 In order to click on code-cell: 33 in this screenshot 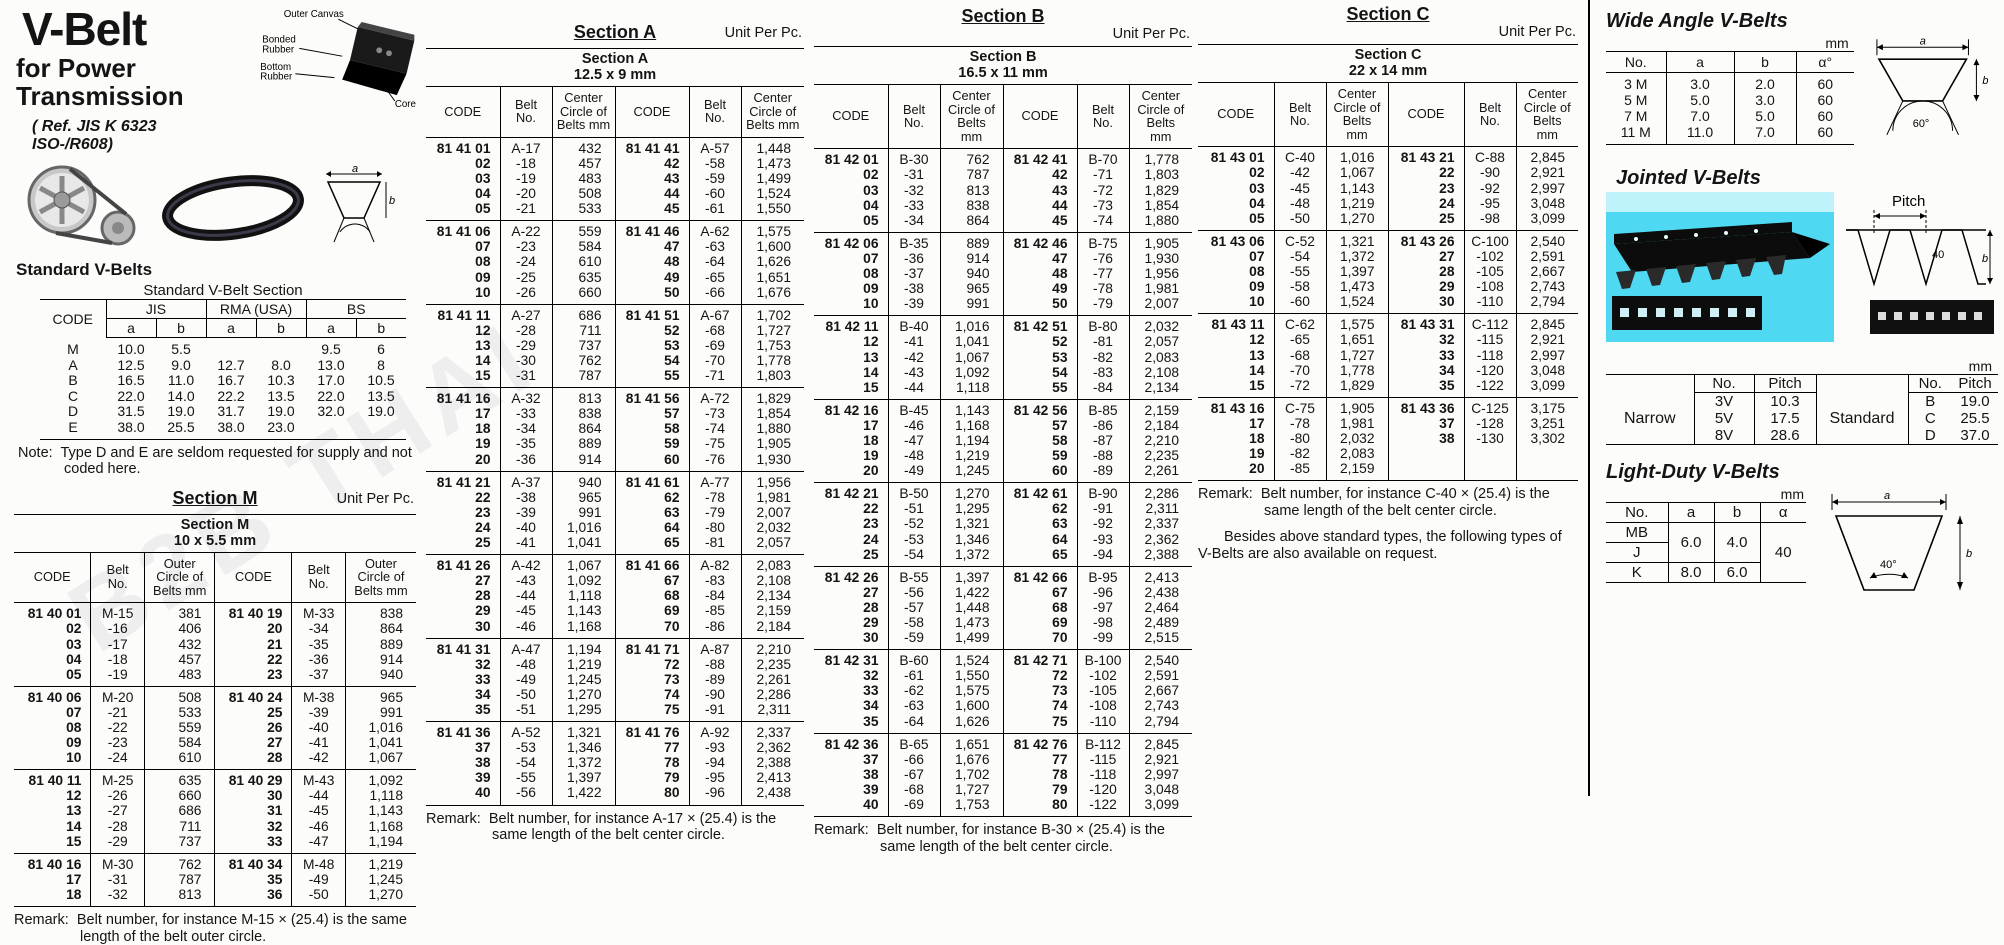, I will do `click(483, 679)`.